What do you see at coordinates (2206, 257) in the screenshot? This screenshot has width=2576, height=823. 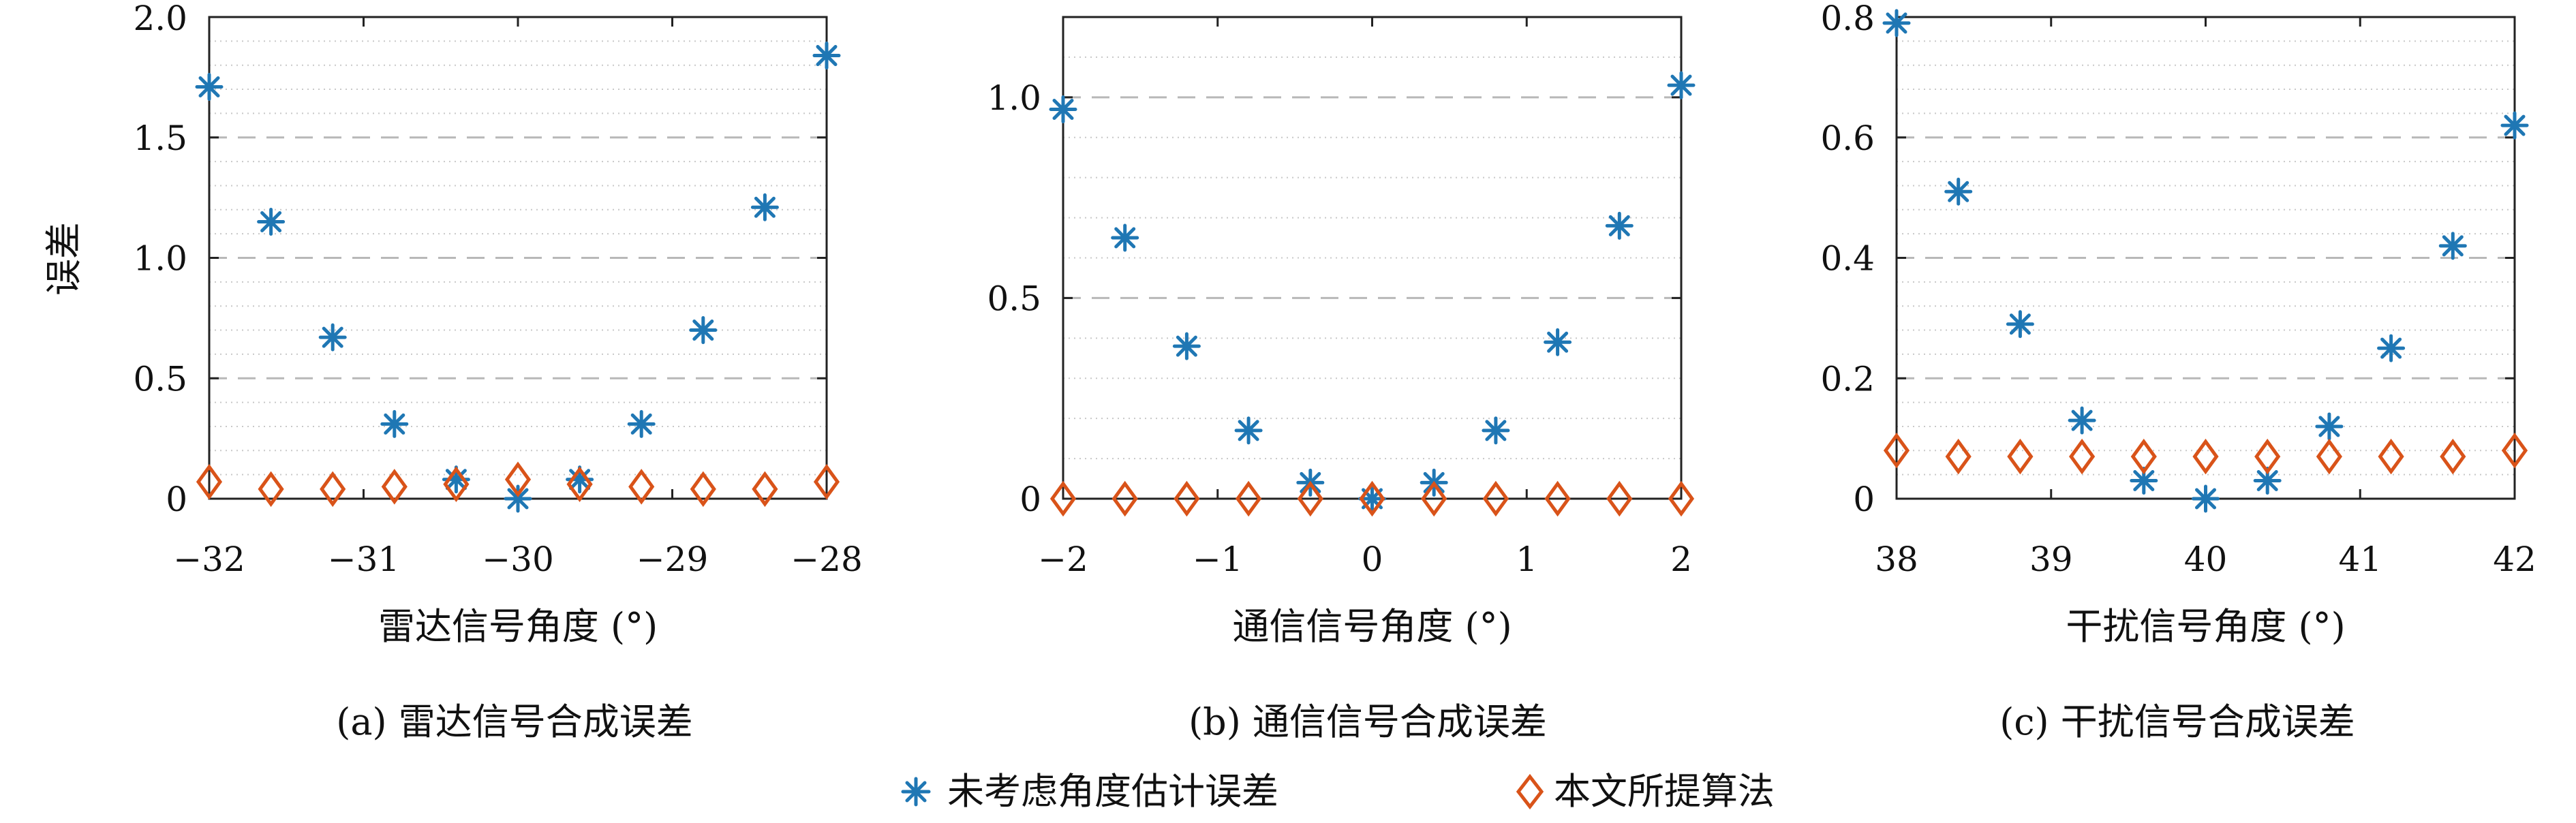 I see `major-grid-c` at bounding box center [2206, 257].